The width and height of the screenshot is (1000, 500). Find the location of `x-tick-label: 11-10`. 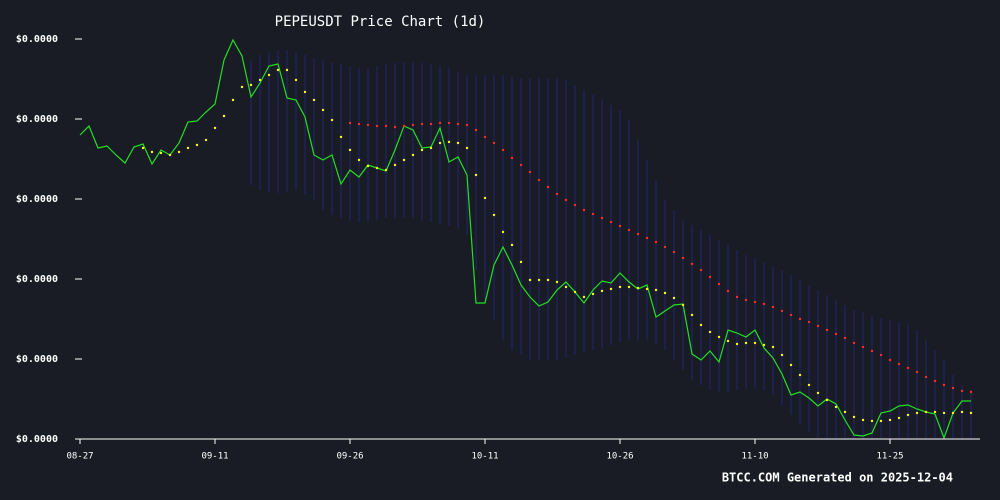

x-tick-label: 11-10 is located at coordinates (754, 457).